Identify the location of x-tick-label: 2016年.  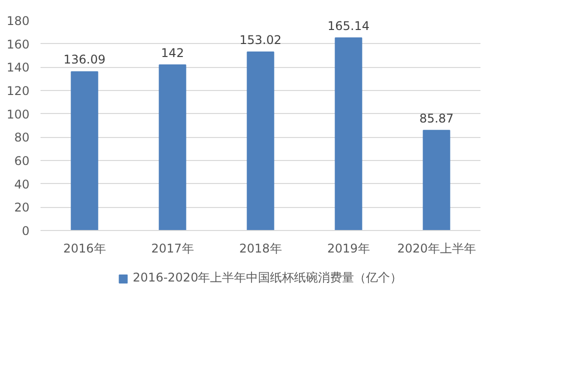
(84, 249).